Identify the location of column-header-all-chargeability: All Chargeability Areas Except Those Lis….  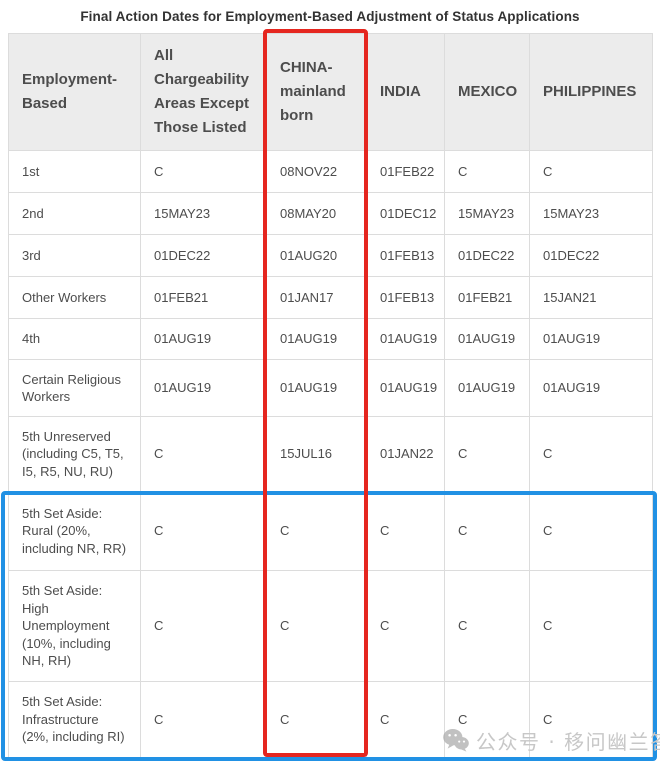
(203, 92).